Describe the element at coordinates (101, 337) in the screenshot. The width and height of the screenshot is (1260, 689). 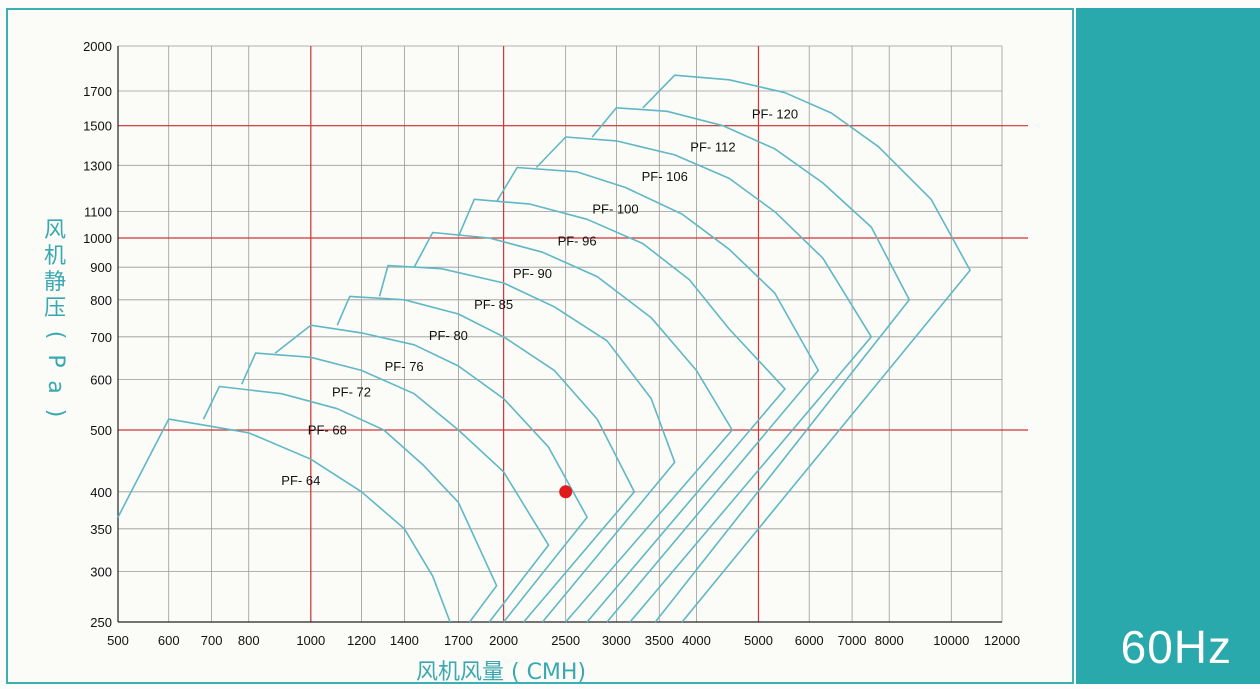
I see `y-tick-label: 700` at that location.